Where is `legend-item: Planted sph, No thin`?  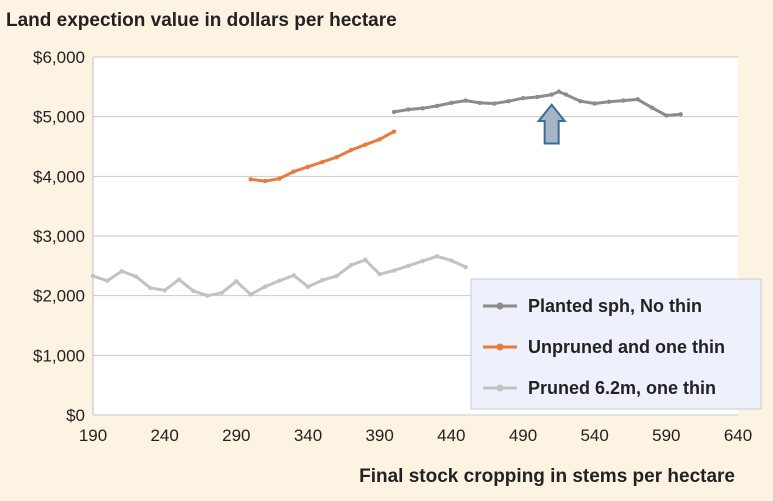 legend-item: Planted sph, No thin is located at coordinates (592, 306).